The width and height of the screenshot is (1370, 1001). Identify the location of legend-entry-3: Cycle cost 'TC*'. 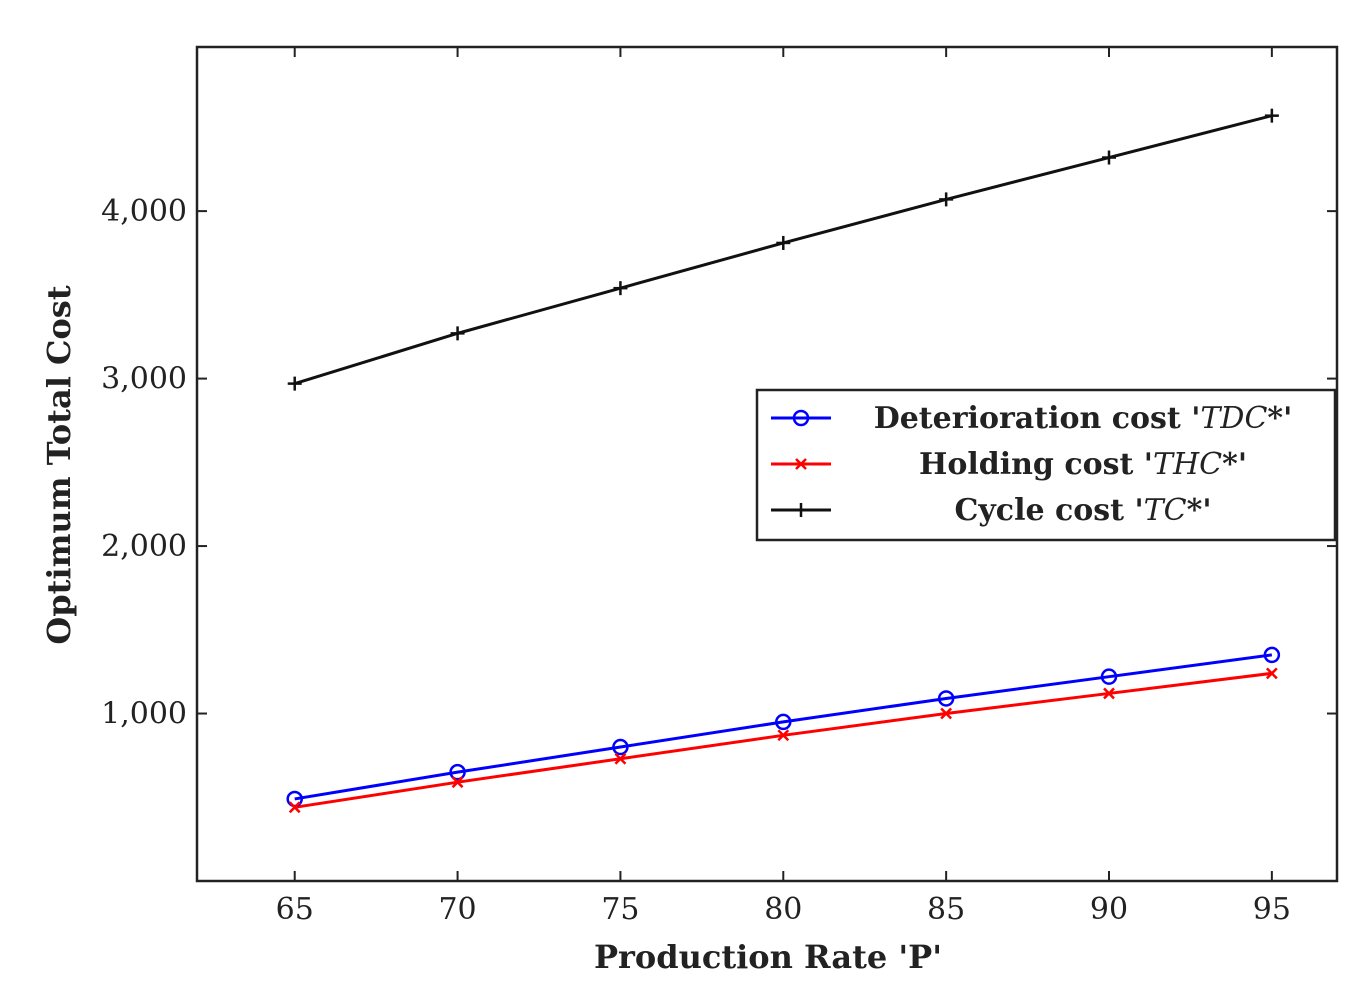
(991, 510).